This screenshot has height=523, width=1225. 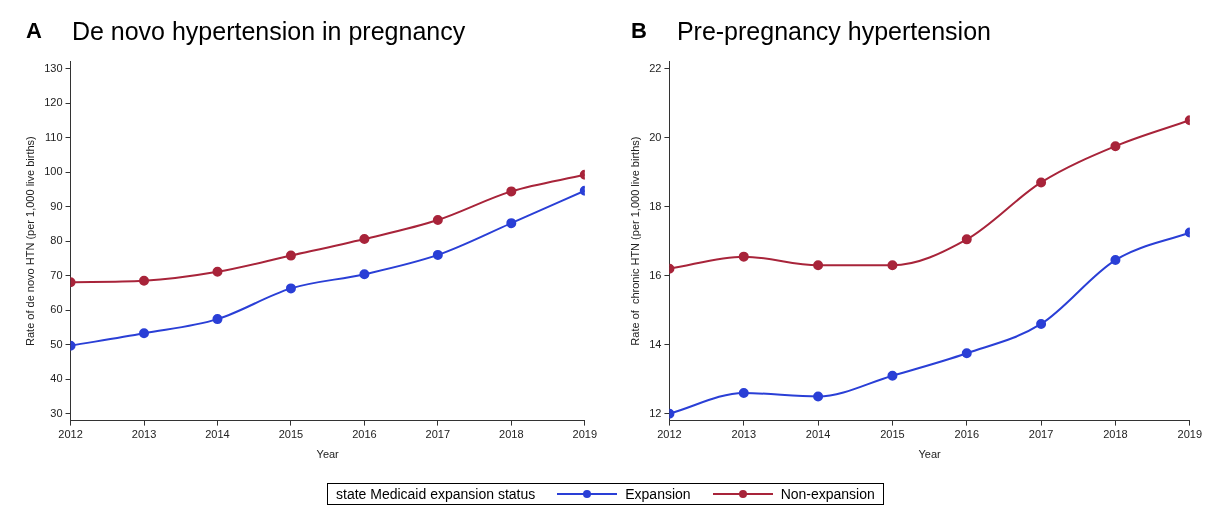 I want to click on y-tick-label: 20, so click(x=655, y=136).